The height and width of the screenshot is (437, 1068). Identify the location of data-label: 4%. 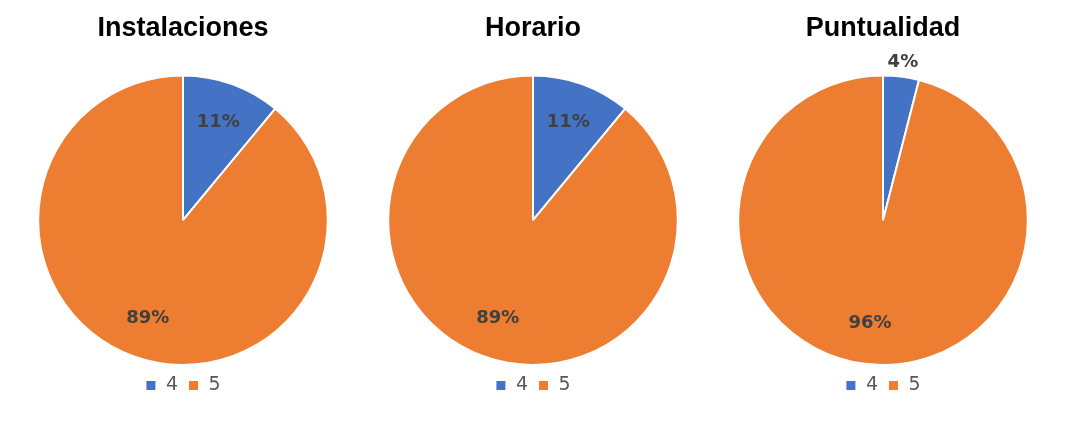
(903, 61).